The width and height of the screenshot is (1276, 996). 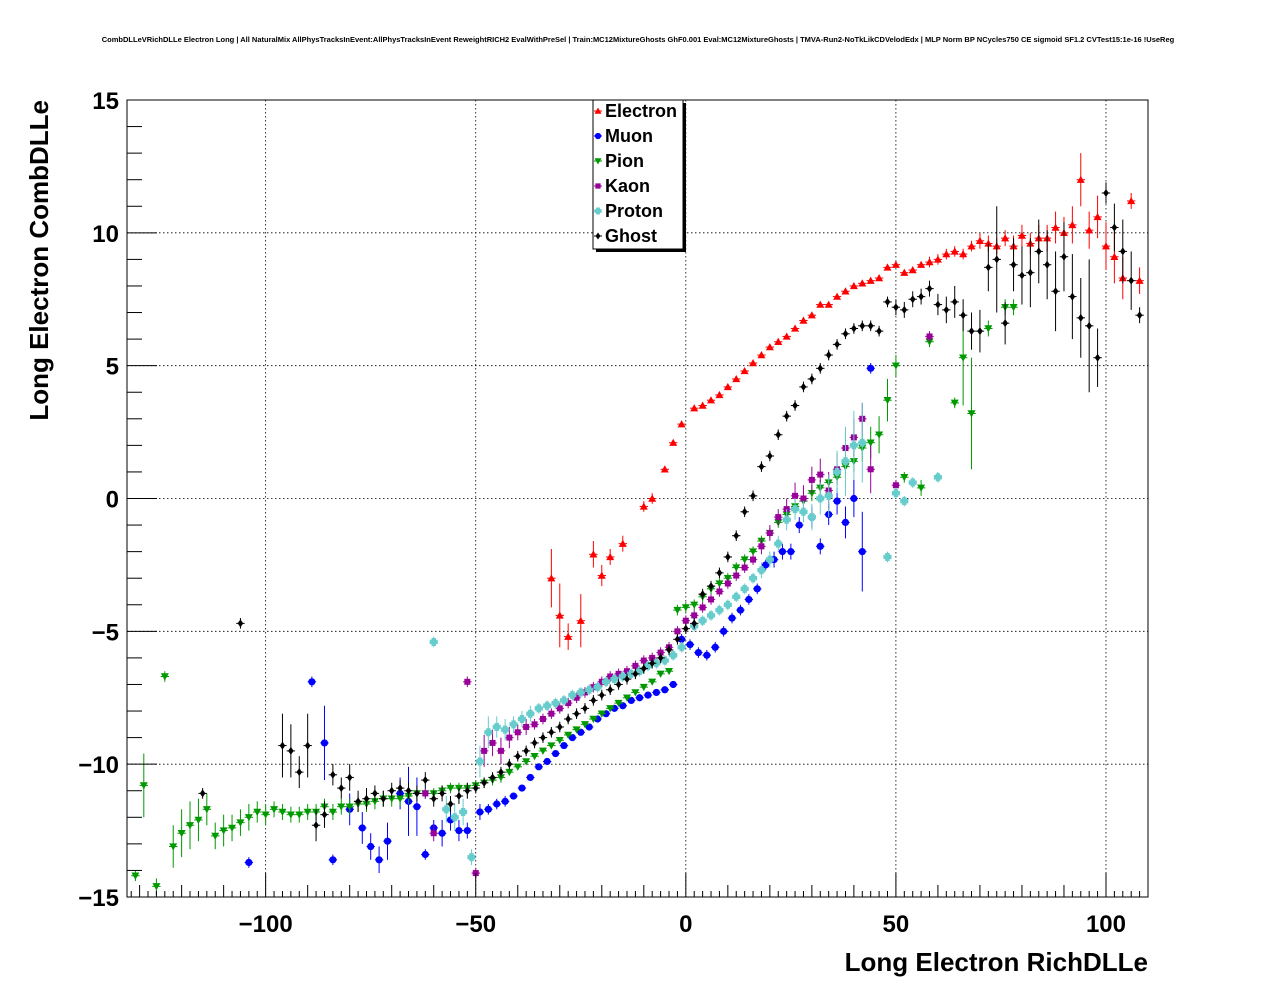 I want to click on x-tick-label: −50, so click(x=475, y=924).